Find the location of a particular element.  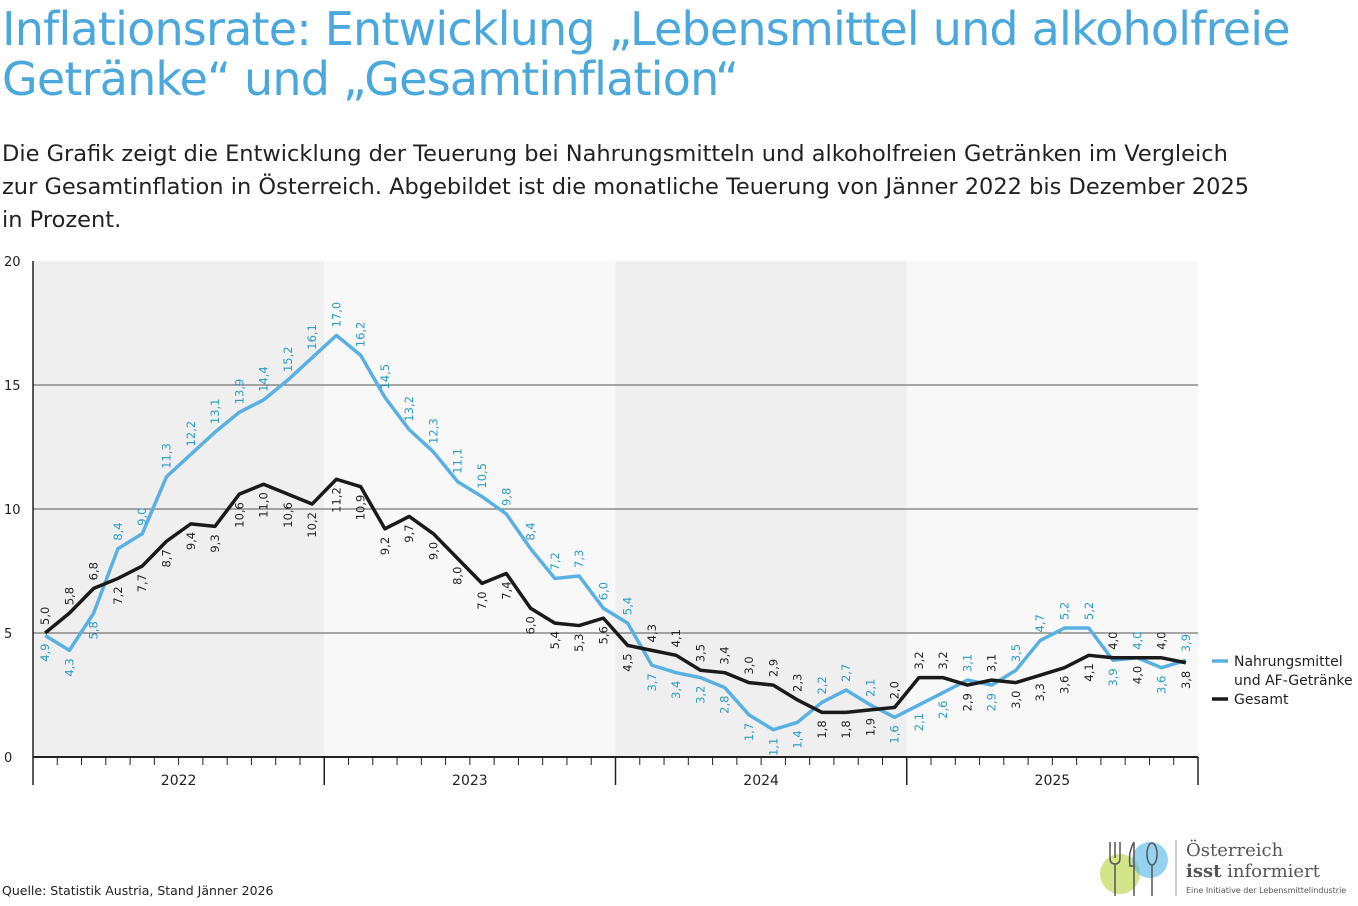

data-label: 3,7 is located at coordinates (652, 682).